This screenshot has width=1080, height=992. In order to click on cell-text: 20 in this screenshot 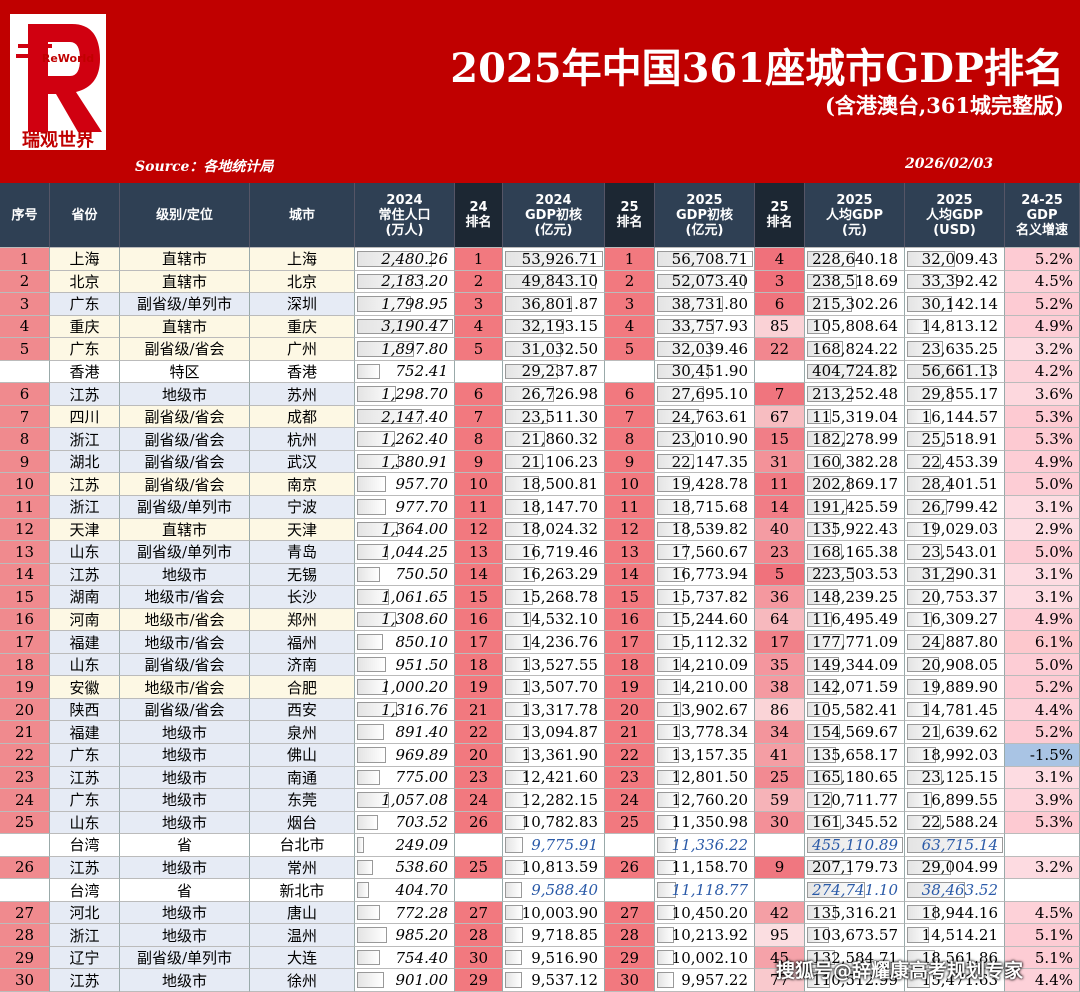, I will do `click(478, 754)`.